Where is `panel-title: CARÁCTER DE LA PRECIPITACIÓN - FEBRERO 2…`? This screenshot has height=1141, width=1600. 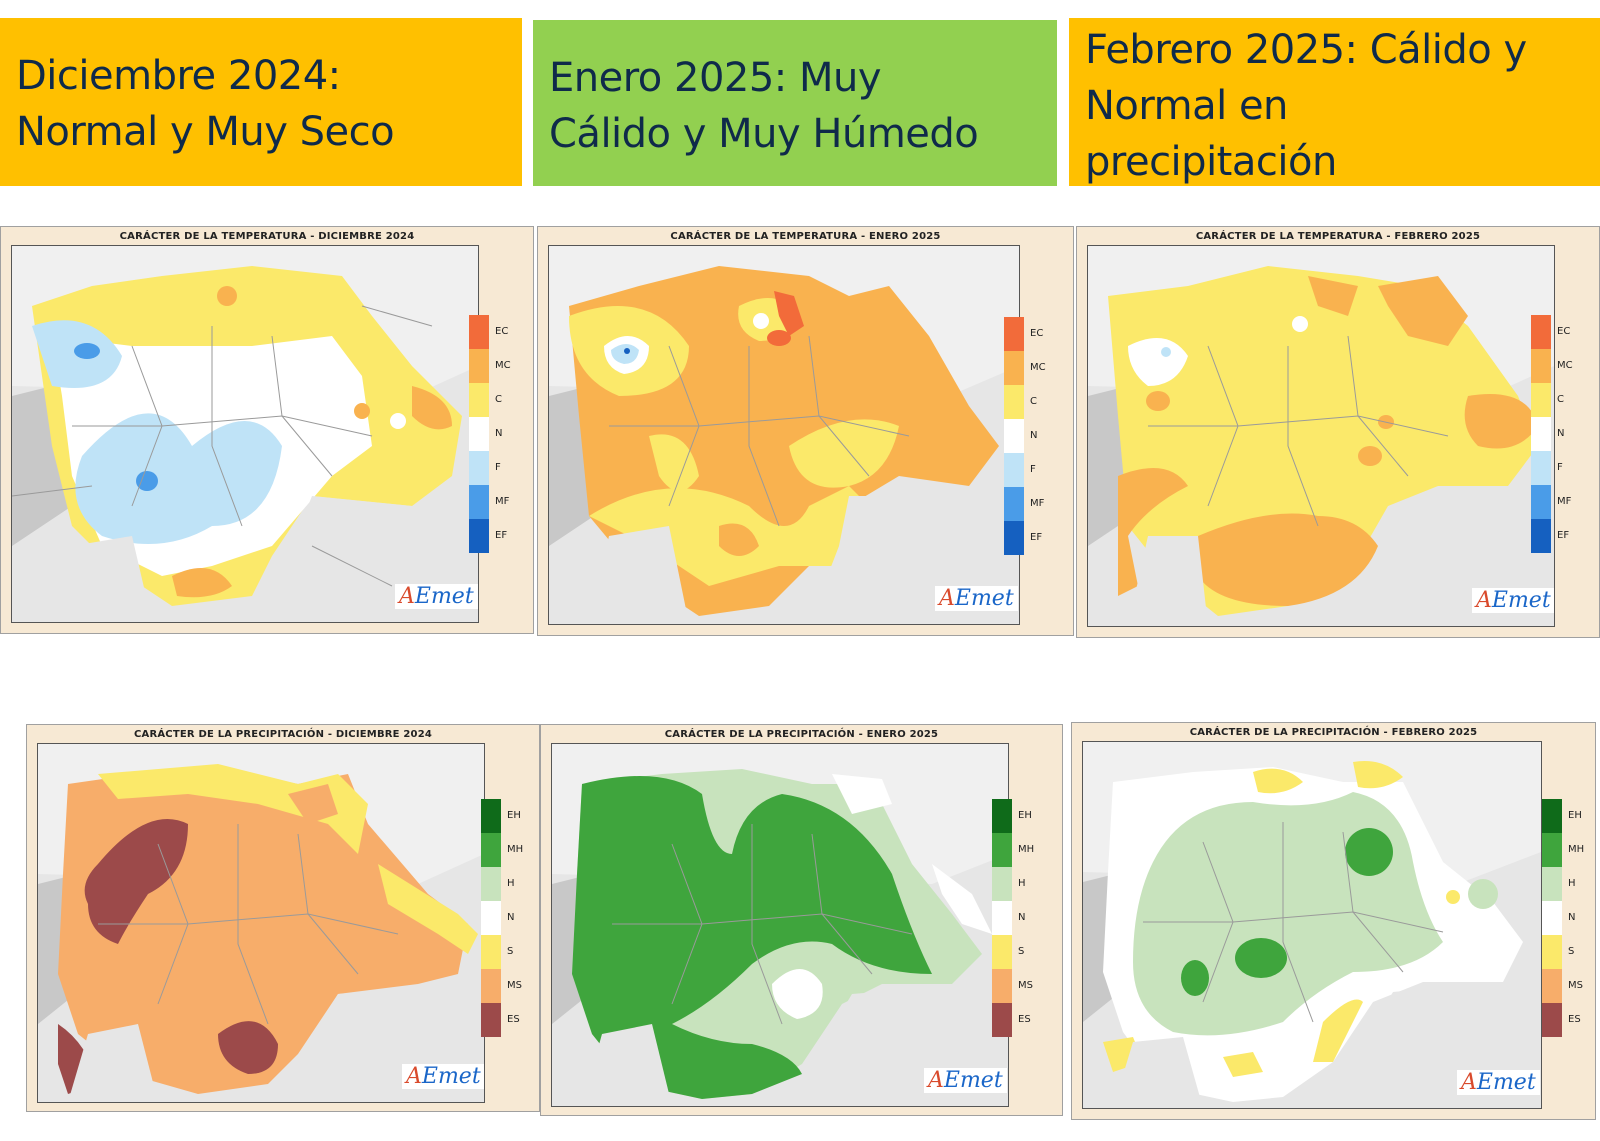
panel-title: CARÁCTER DE LA PRECIPITACIÓN - FEBRERO 2… is located at coordinates (1333, 732).